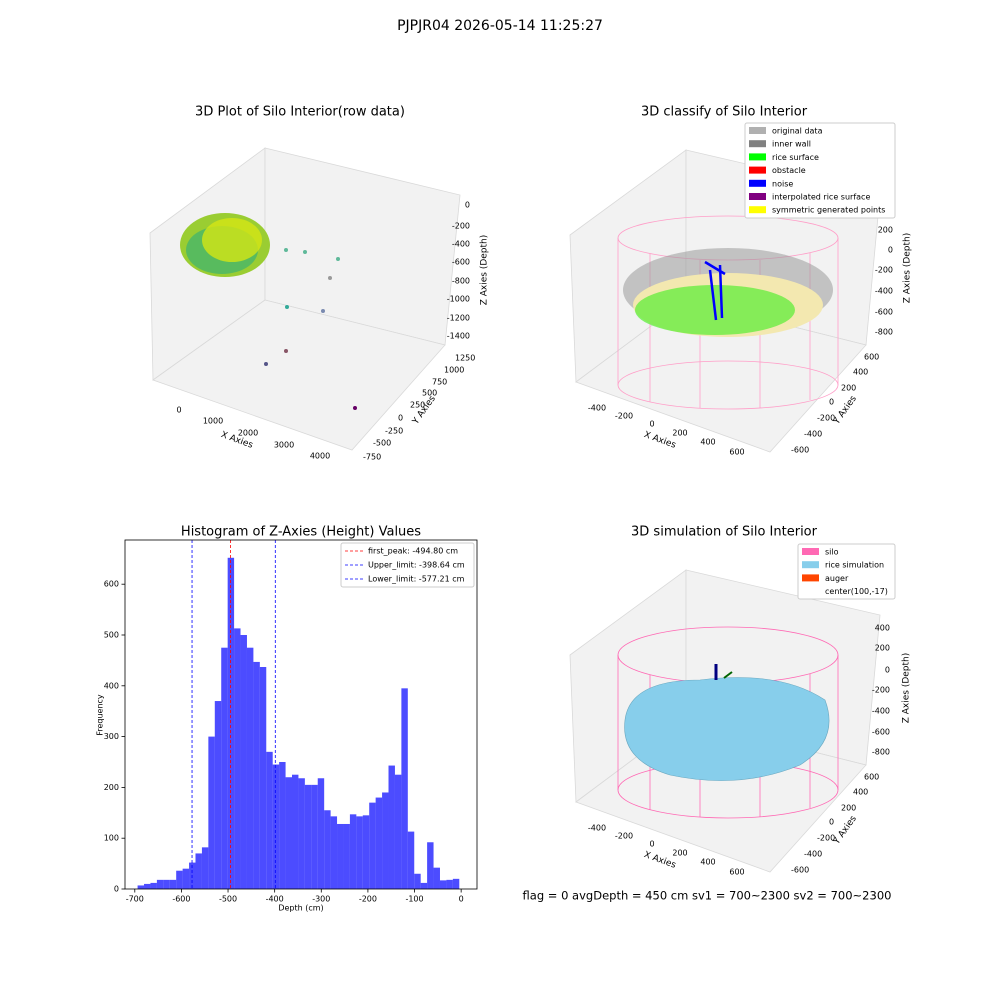  What do you see at coordinates (724, 112) in the screenshot?
I see `chart-title: 3D classify of Silo Interior` at bounding box center [724, 112].